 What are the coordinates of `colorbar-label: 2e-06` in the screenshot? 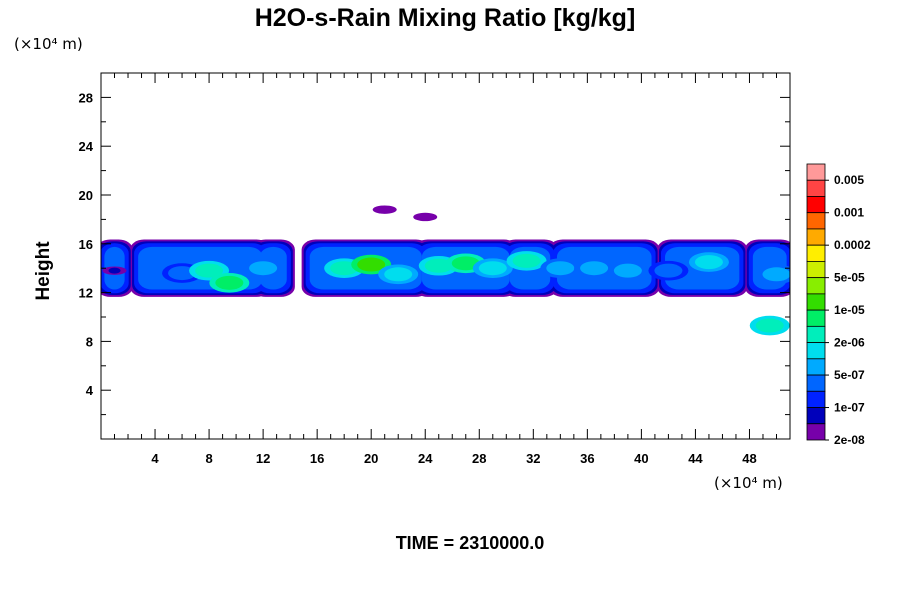 It's located at (849, 343).